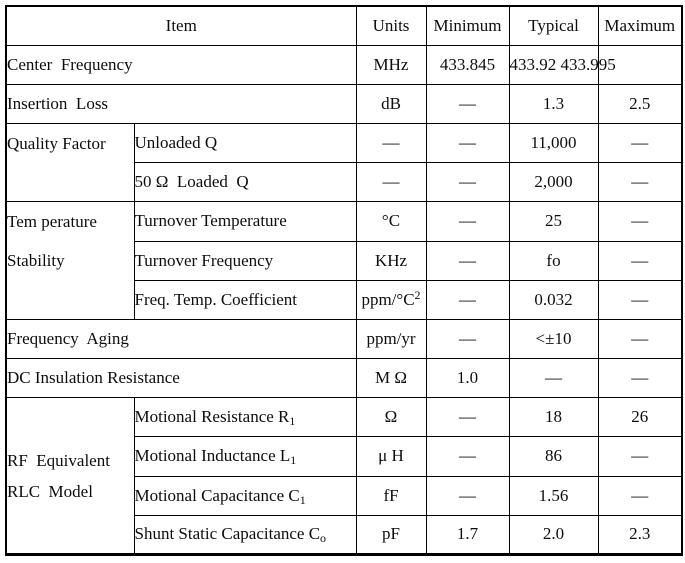 This screenshot has width=685, height=563. I want to click on group-cell-temperature-stability: Tem perature Stability, so click(70, 260).